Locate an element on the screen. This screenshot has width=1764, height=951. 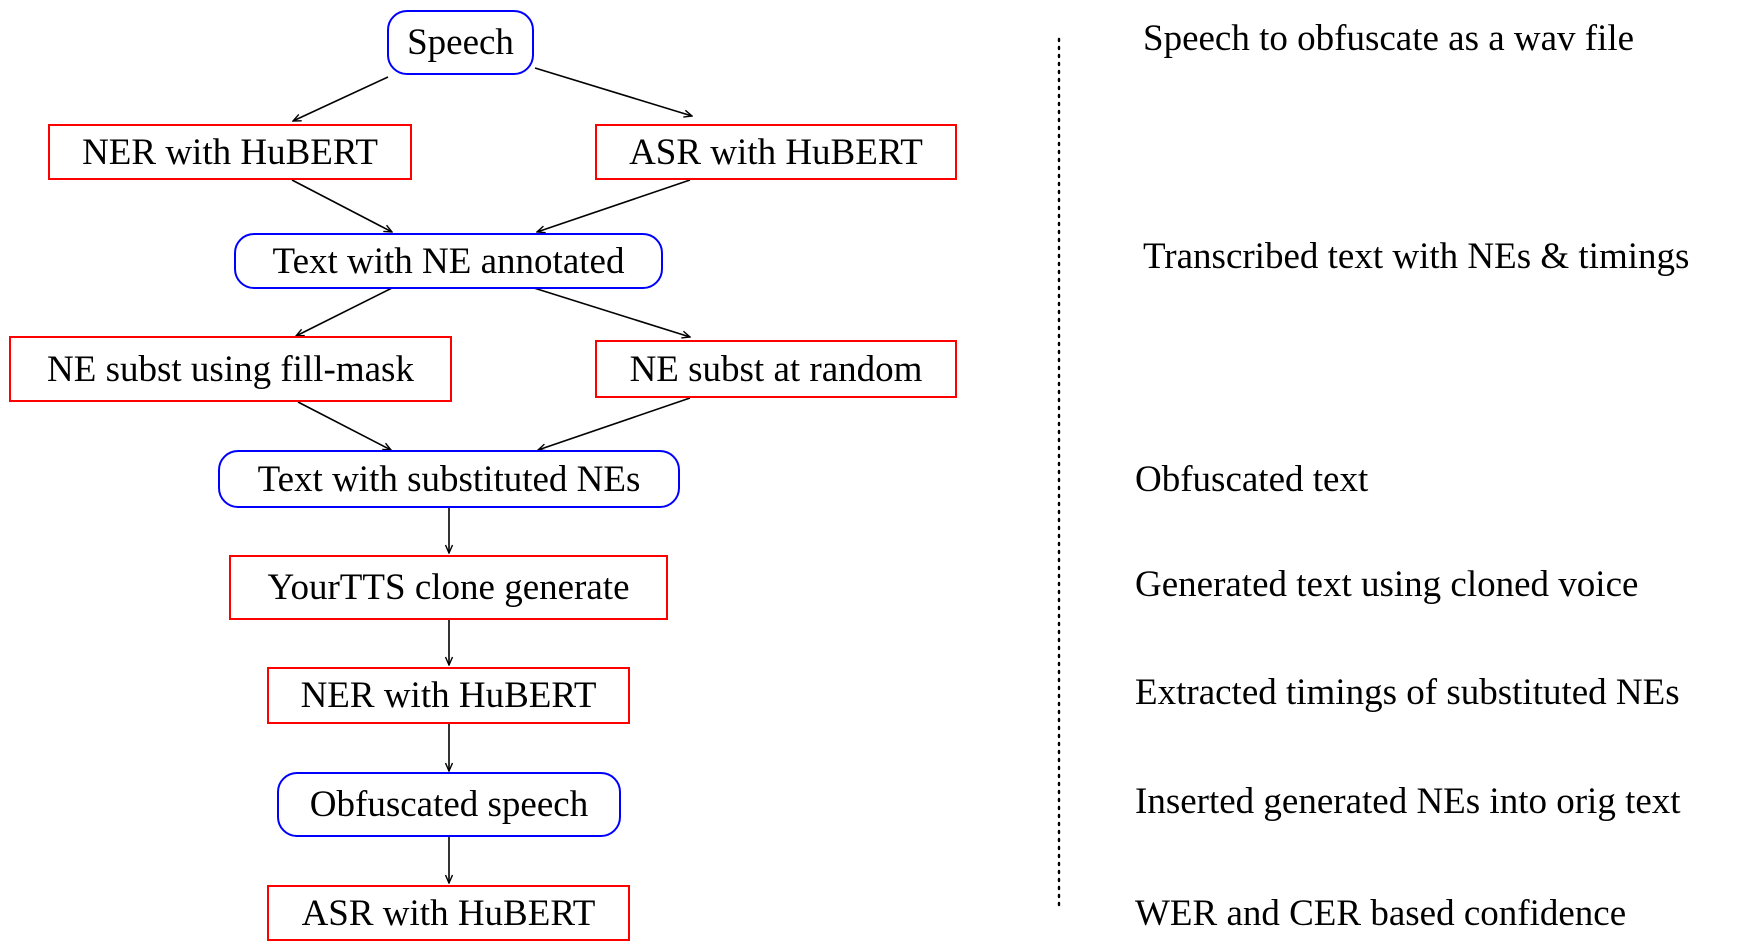
node-ner-hubert-1: NER with HuBERT is located at coordinates (230, 152).